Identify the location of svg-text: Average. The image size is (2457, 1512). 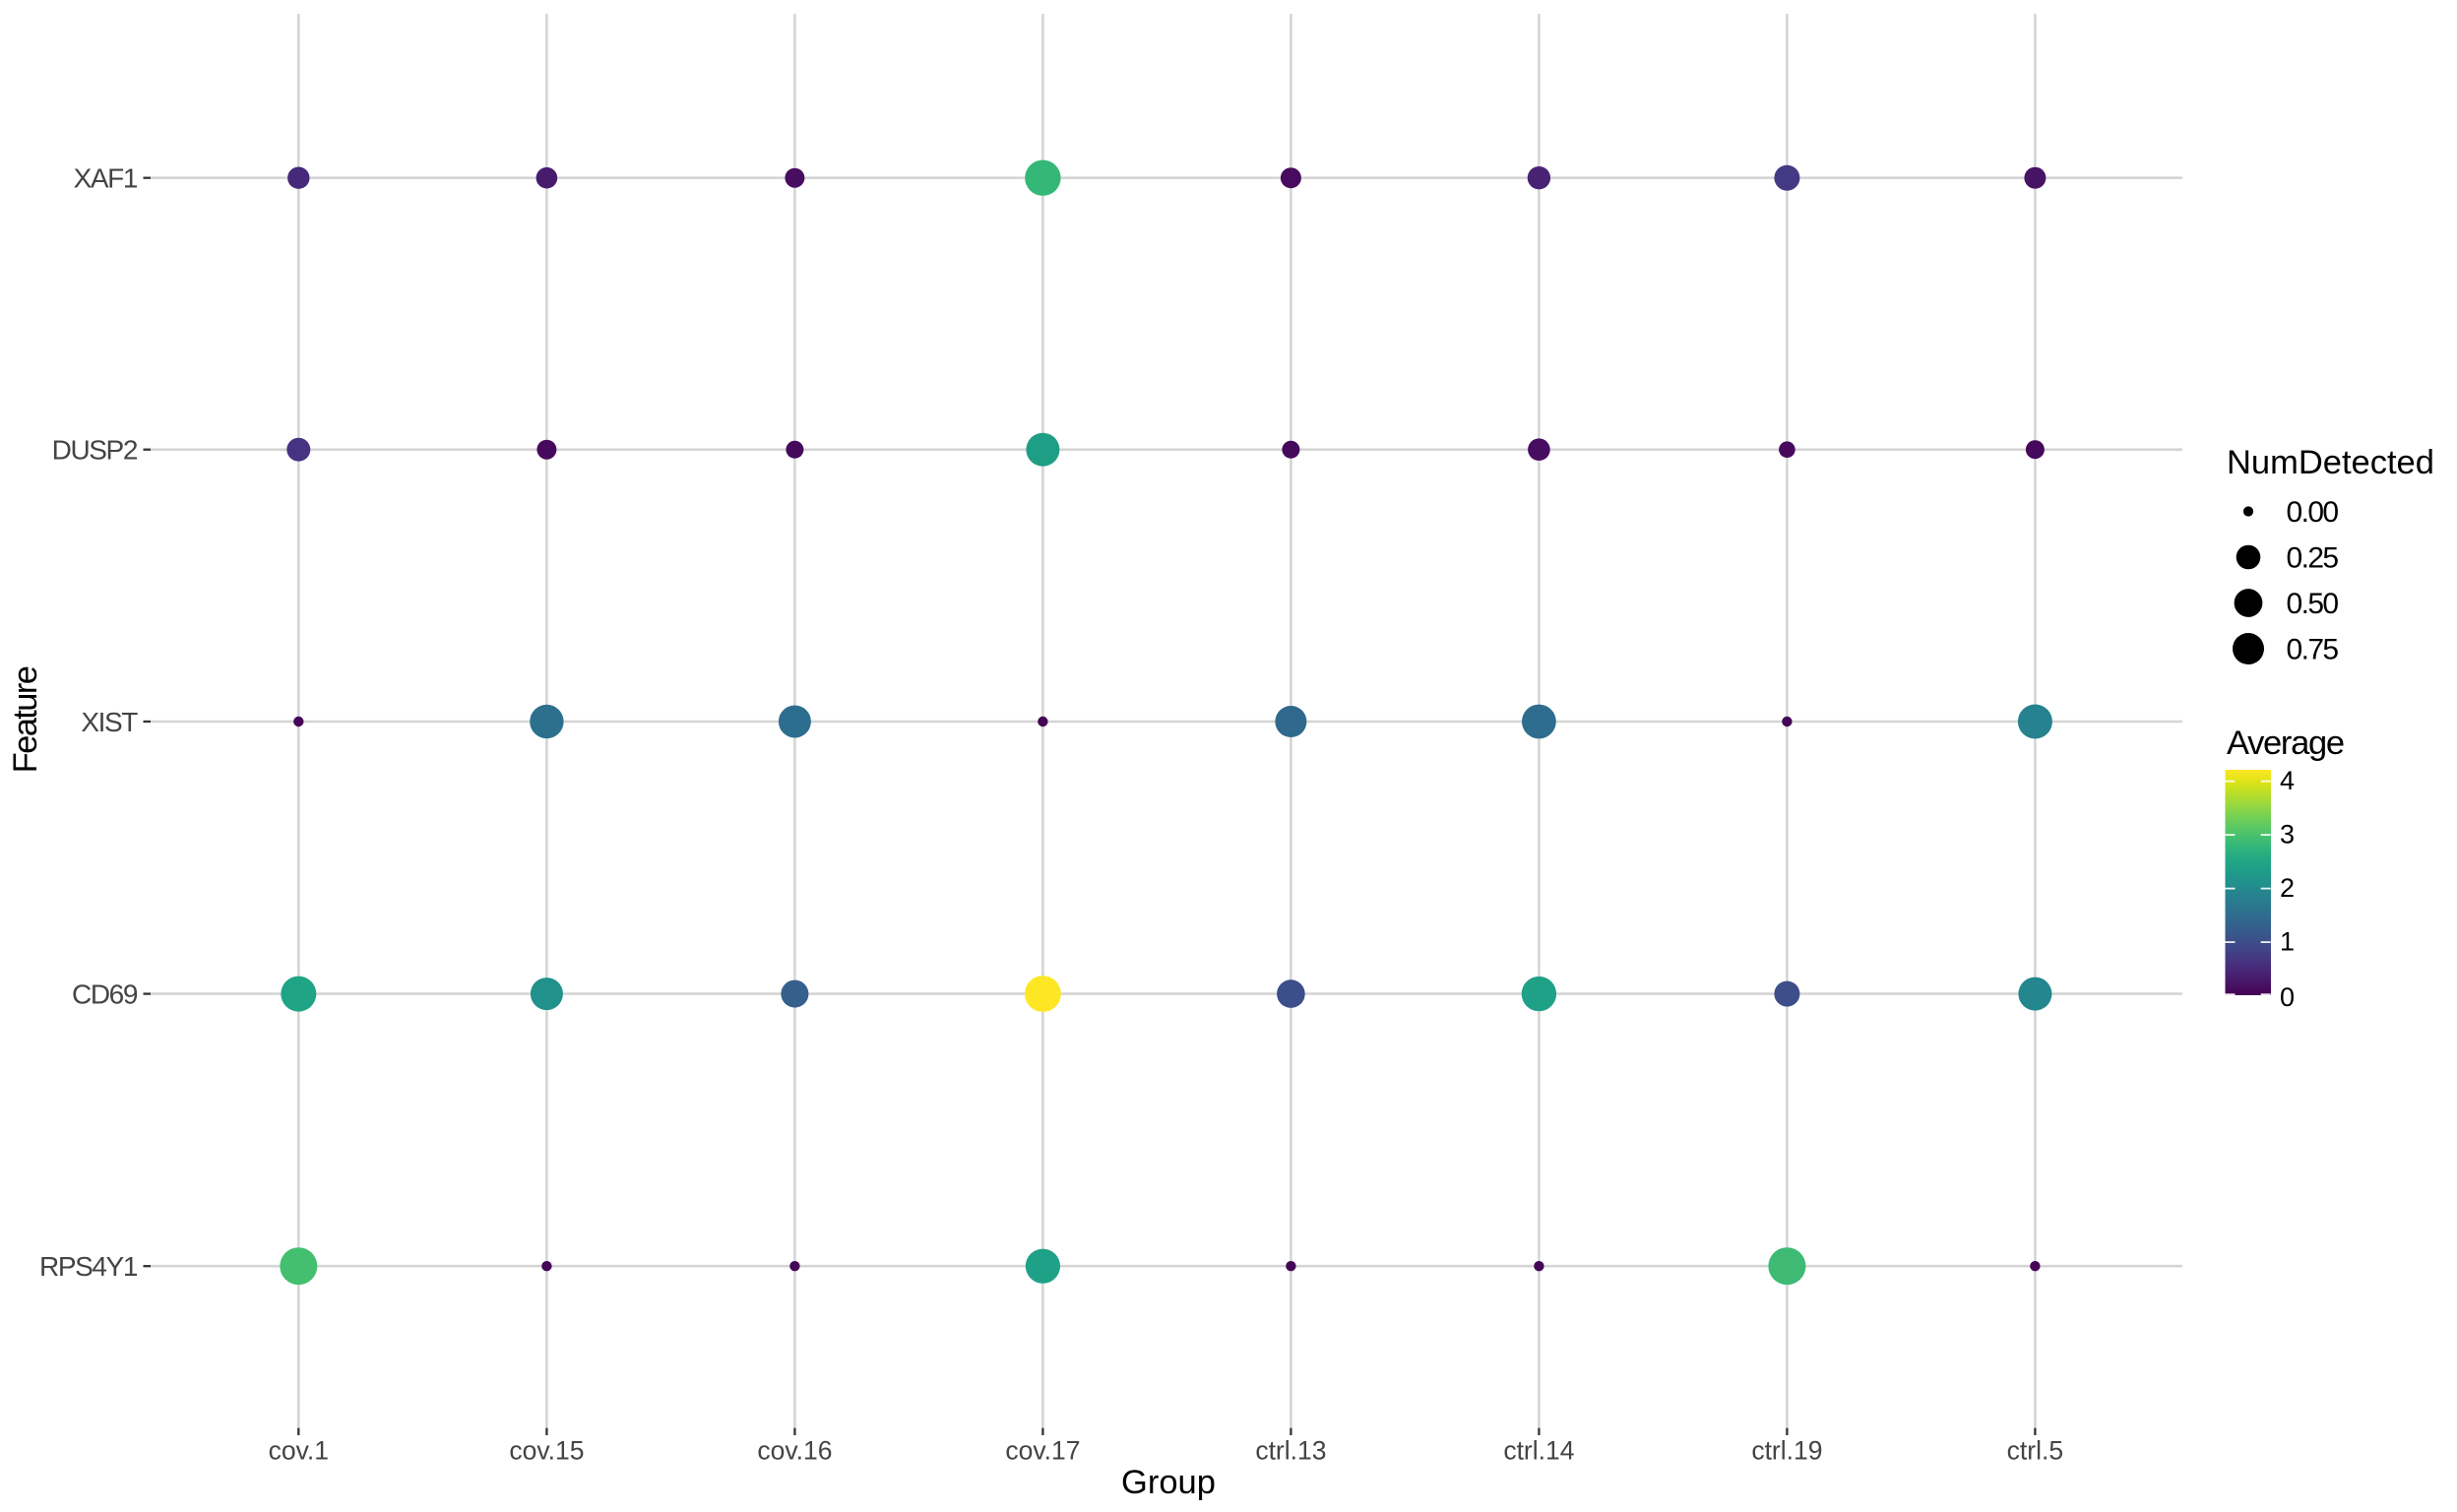
(2285, 743).